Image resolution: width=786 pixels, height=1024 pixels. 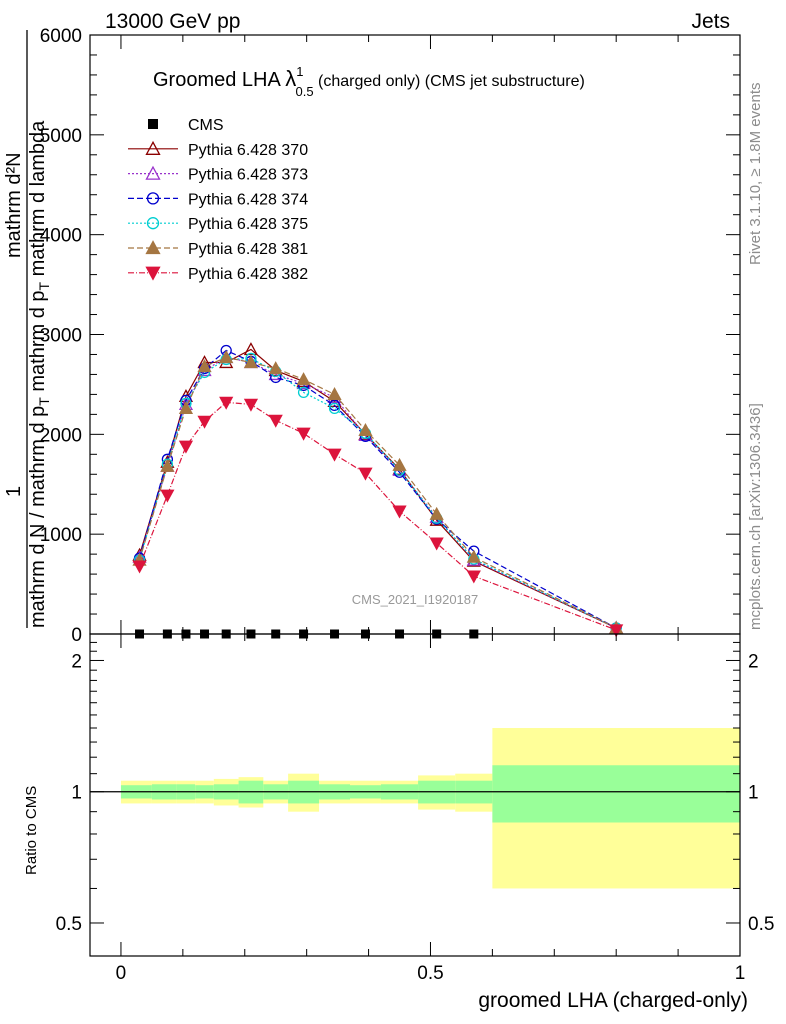 I want to click on legend-label: CMS, so click(x=206, y=125).